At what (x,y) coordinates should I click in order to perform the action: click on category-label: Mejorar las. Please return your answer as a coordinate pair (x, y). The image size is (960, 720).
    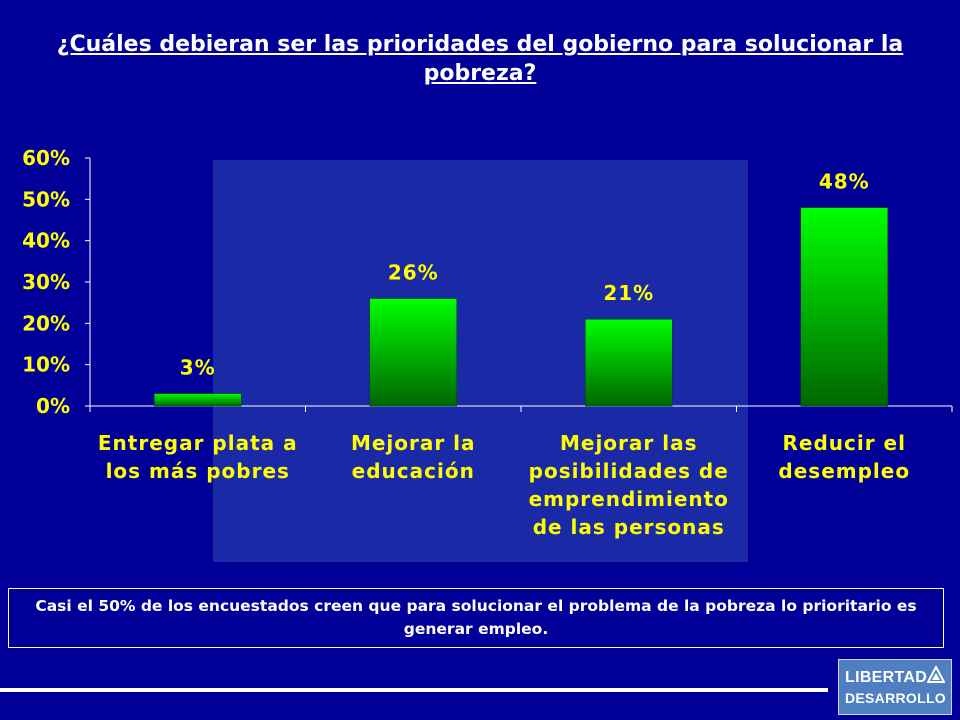
    Looking at the image, I should click on (629, 443).